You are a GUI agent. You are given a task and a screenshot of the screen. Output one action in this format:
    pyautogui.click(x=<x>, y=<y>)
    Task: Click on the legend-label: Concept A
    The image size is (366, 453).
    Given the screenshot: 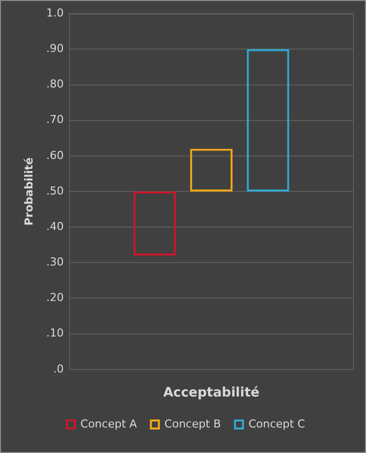 What is the action you would take?
    pyautogui.click(x=109, y=423)
    